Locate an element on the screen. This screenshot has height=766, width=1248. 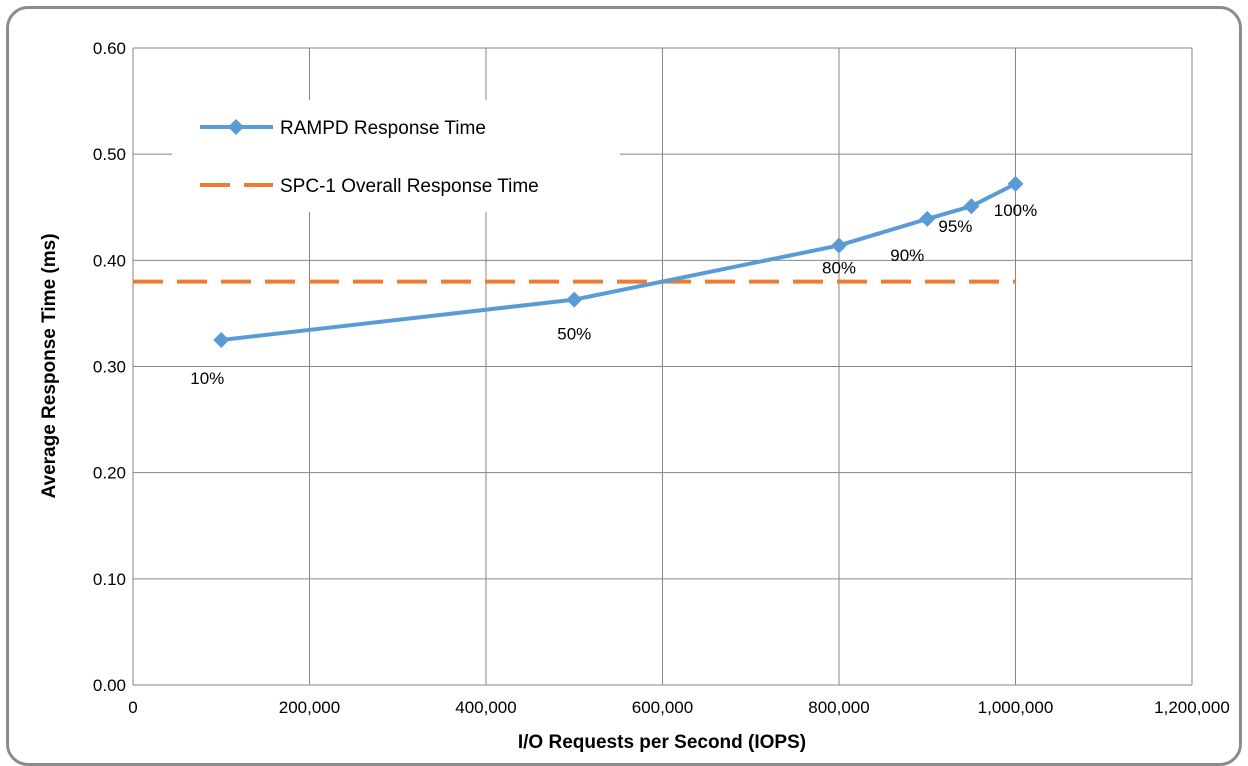
x-tick-label-0: 0 is located at coordinates (132, 707).